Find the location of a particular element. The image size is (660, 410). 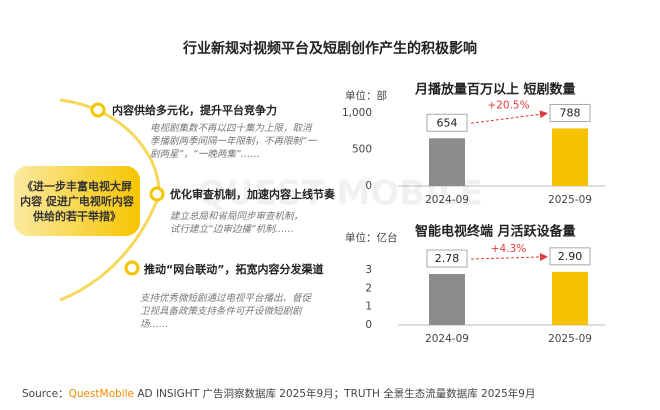

policy-box: 《进一步丰富电视大屏内容 促进广电视听内容供给的若干举措》 is located at coordinates (77, 201).